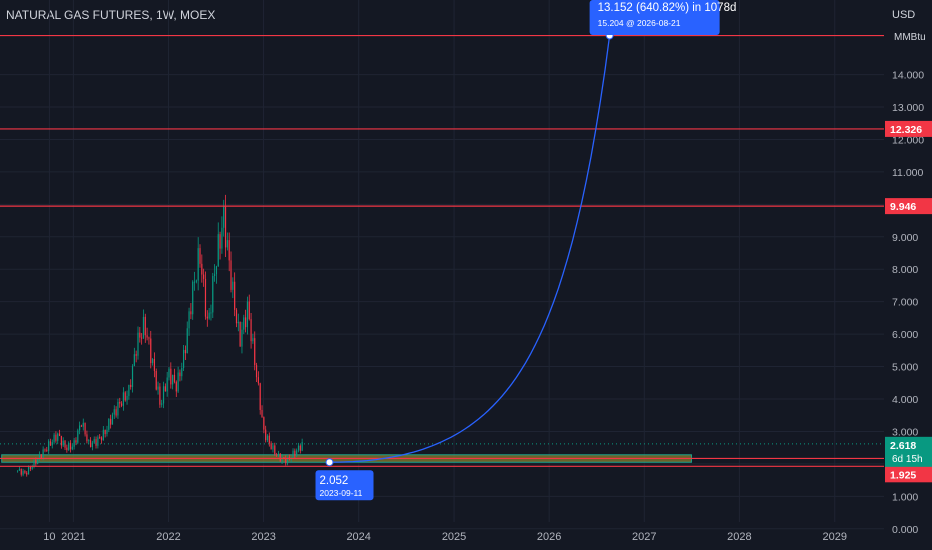 Image resolution: width=932 pixels, height=550 pixels. What do you see at coordinates (49, 537) in the screenshot?
I see `x-tick-label: 10` at bounding box center [49, 537].